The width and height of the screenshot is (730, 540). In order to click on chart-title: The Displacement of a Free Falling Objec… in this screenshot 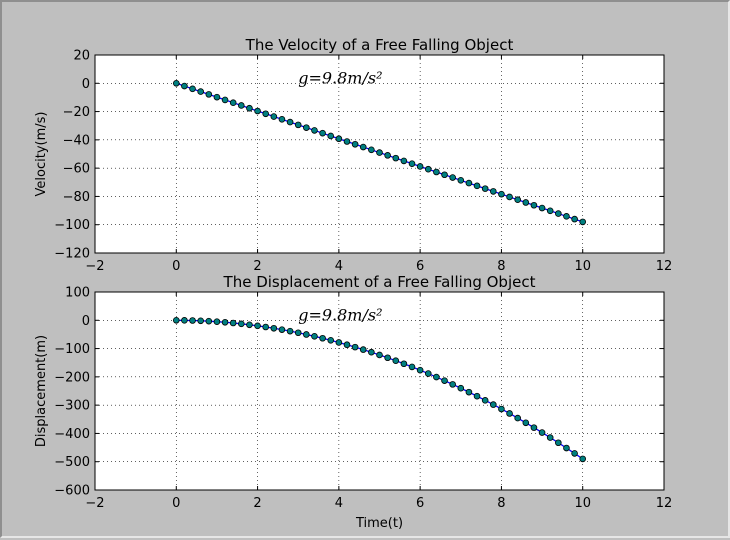, I will do `click(379, 282)`.